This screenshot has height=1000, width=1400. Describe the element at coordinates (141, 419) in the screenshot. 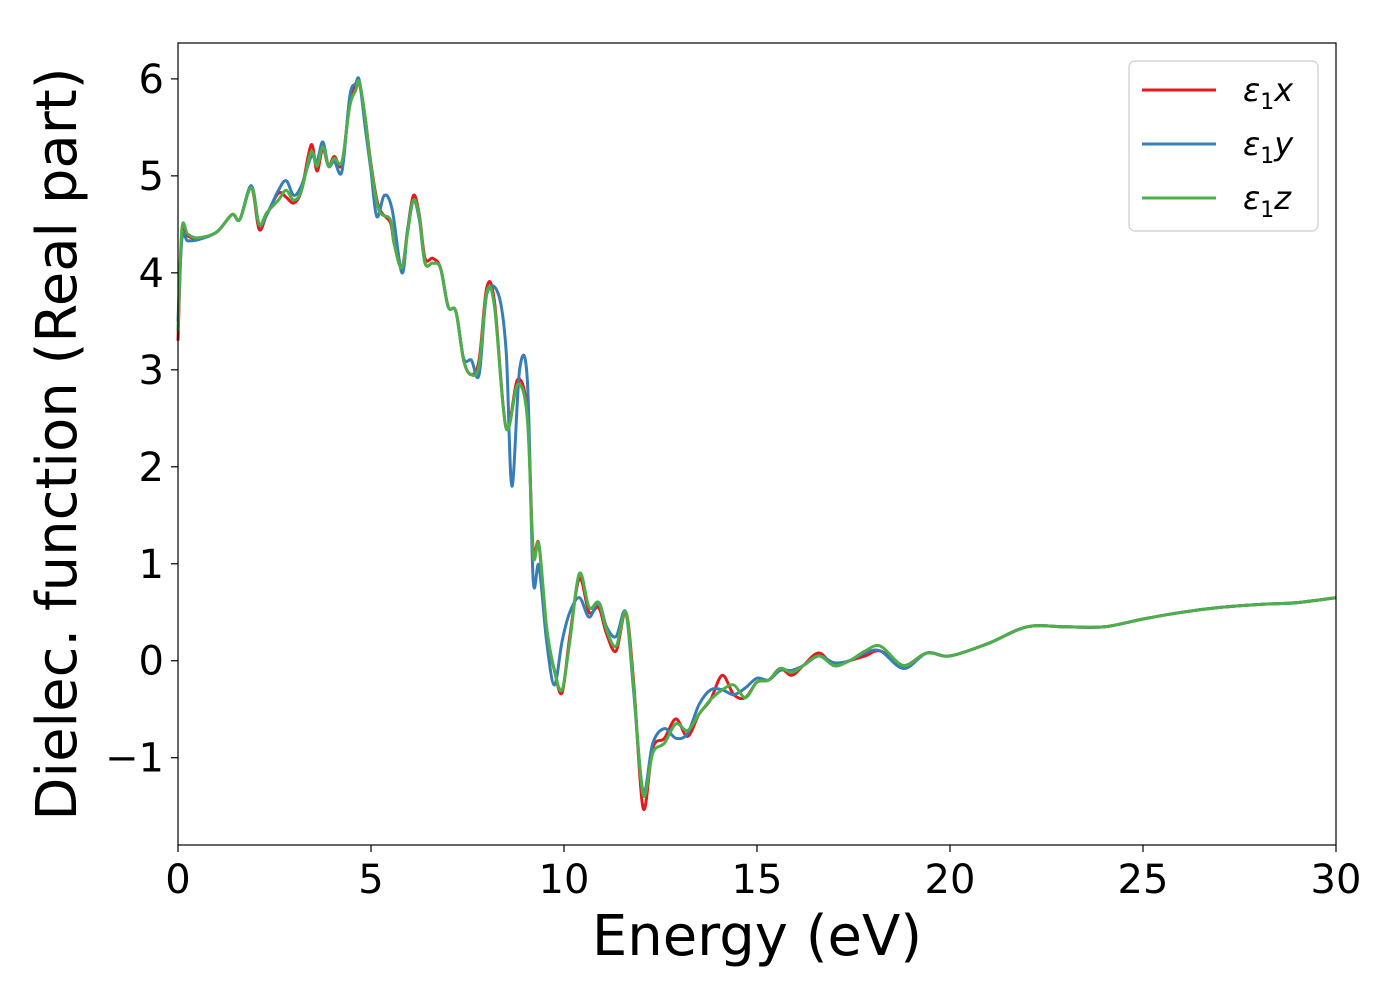

I see `y-axis-ticks: −1 0 1 2 3 4 5 6` at that location.